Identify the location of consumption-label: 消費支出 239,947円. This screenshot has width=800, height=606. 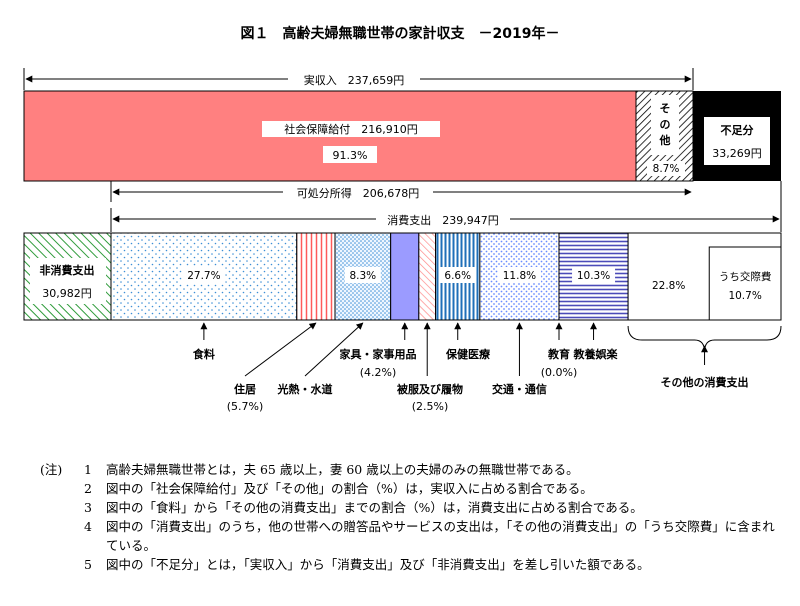
(443, 220).